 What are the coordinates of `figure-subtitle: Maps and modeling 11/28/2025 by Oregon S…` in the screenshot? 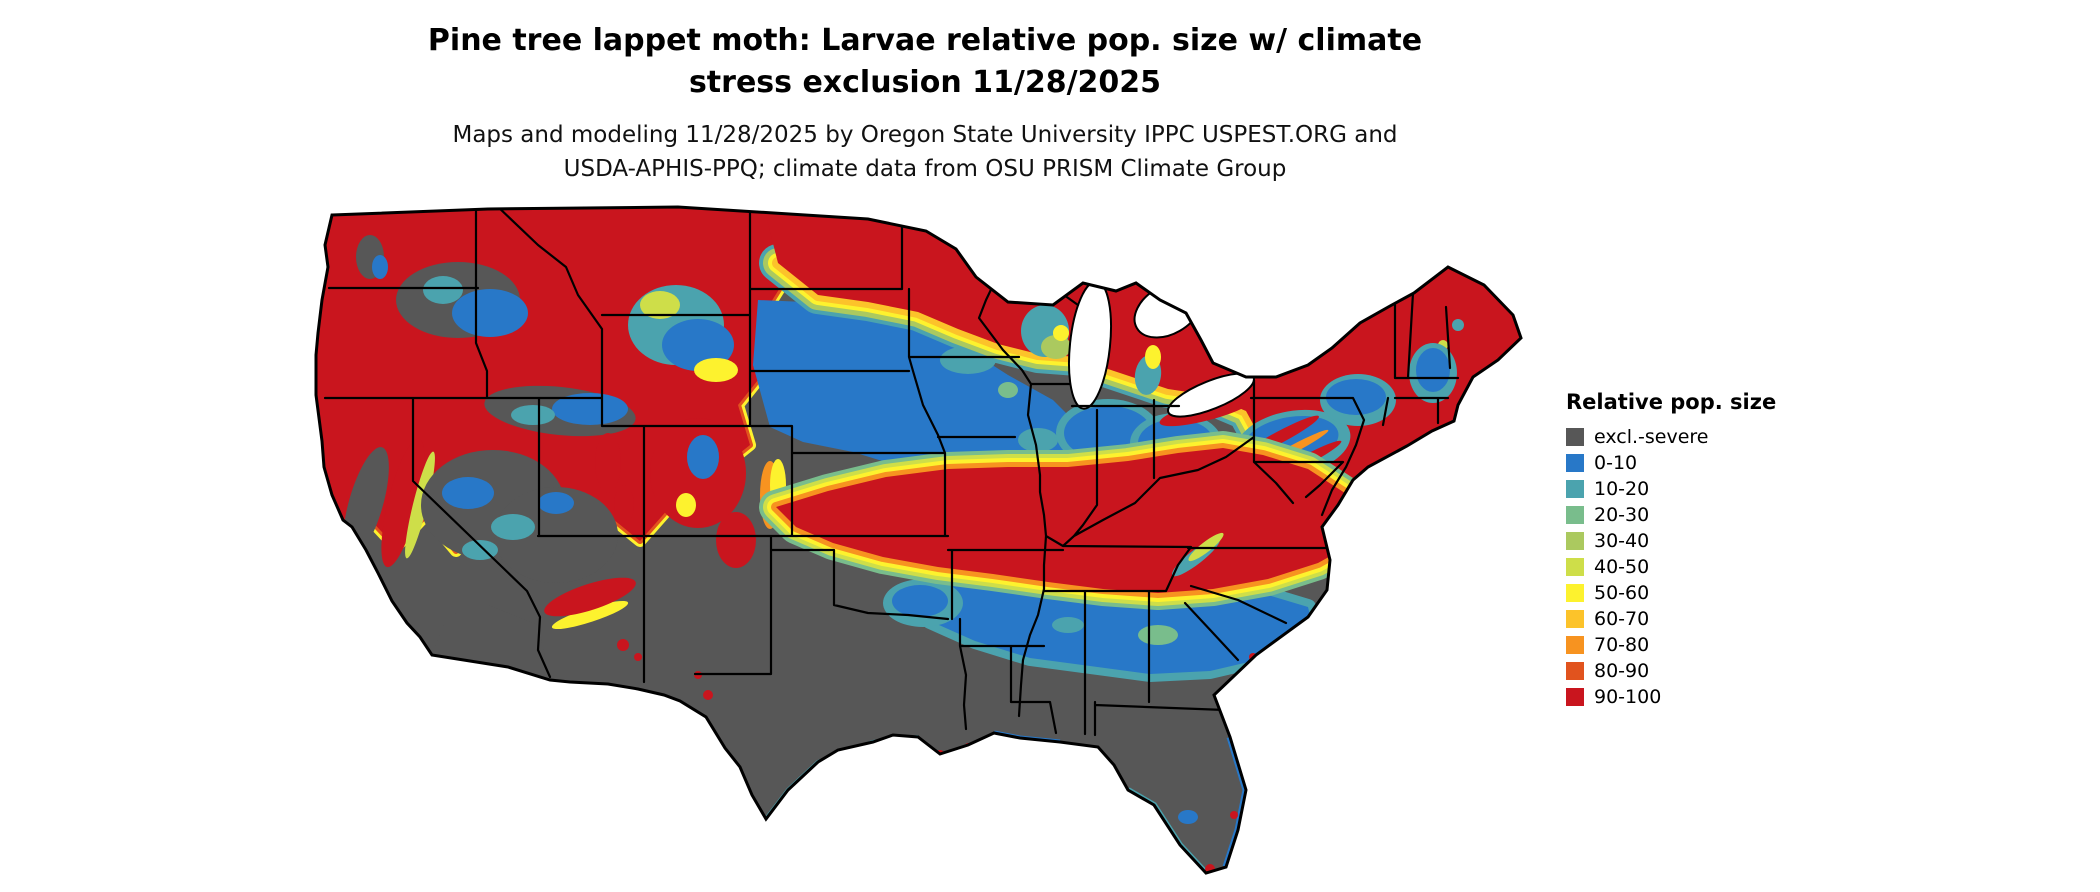 It's located at (925, 152).